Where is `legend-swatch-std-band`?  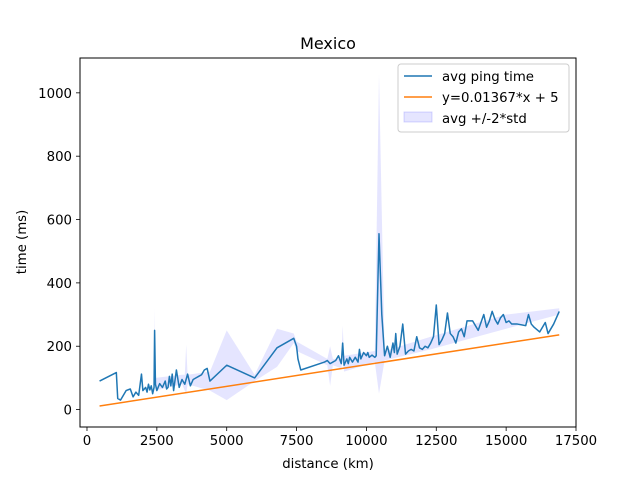
legend-swatch-std-band is located at coordinates (418, 117).